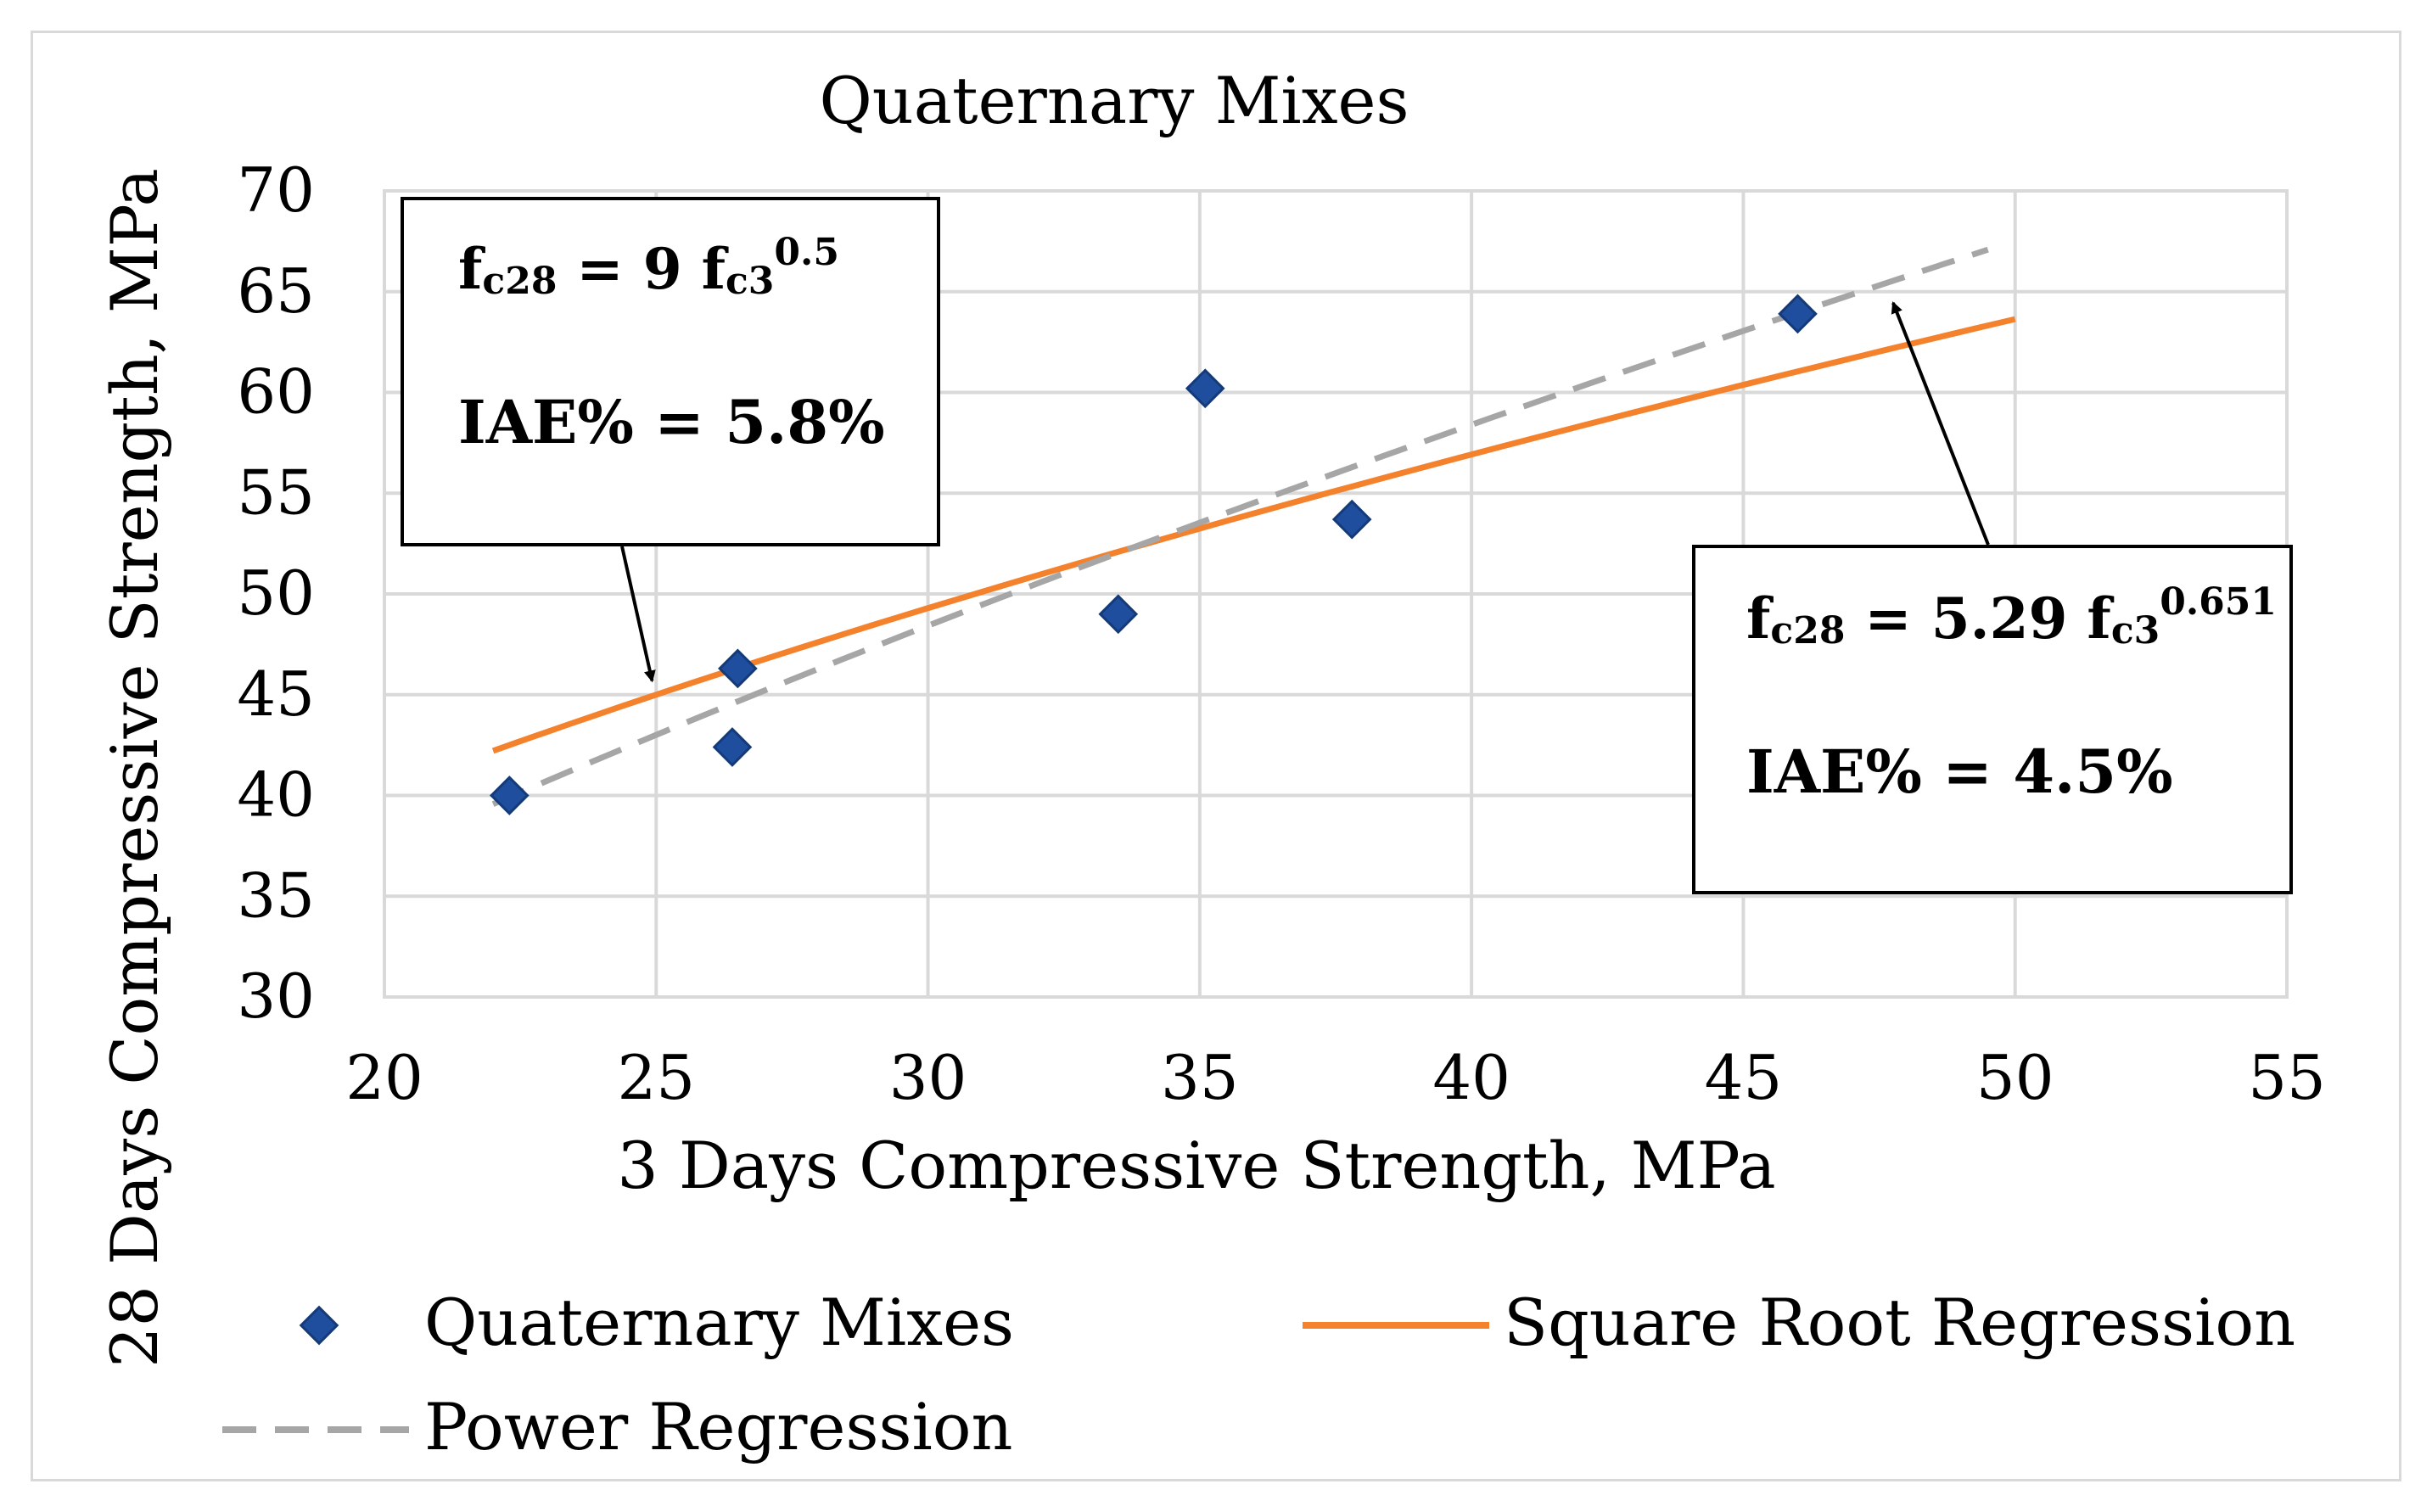 The height and width of the screenshot is (1512, 2432). I want to click on annotation-sqrt-arrow, so click(638, 614).